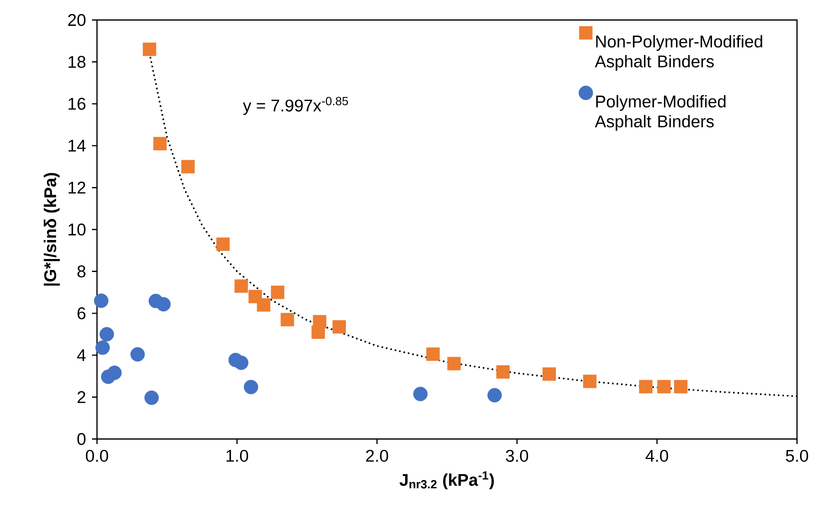 This screenshot has width=820, height=531. What do you see at coordinates (657, 456) in the screenshot?
I see `x-tick-label: 4.0` at bounding box center [657, 456].